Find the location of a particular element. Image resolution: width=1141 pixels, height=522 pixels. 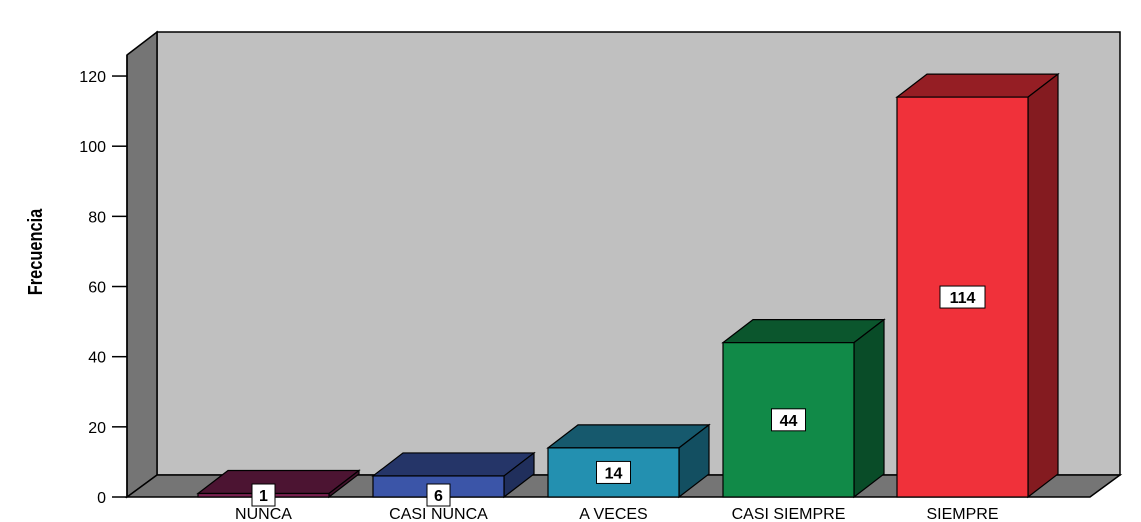

chart-side-wall is located at coordinates (142, 264).